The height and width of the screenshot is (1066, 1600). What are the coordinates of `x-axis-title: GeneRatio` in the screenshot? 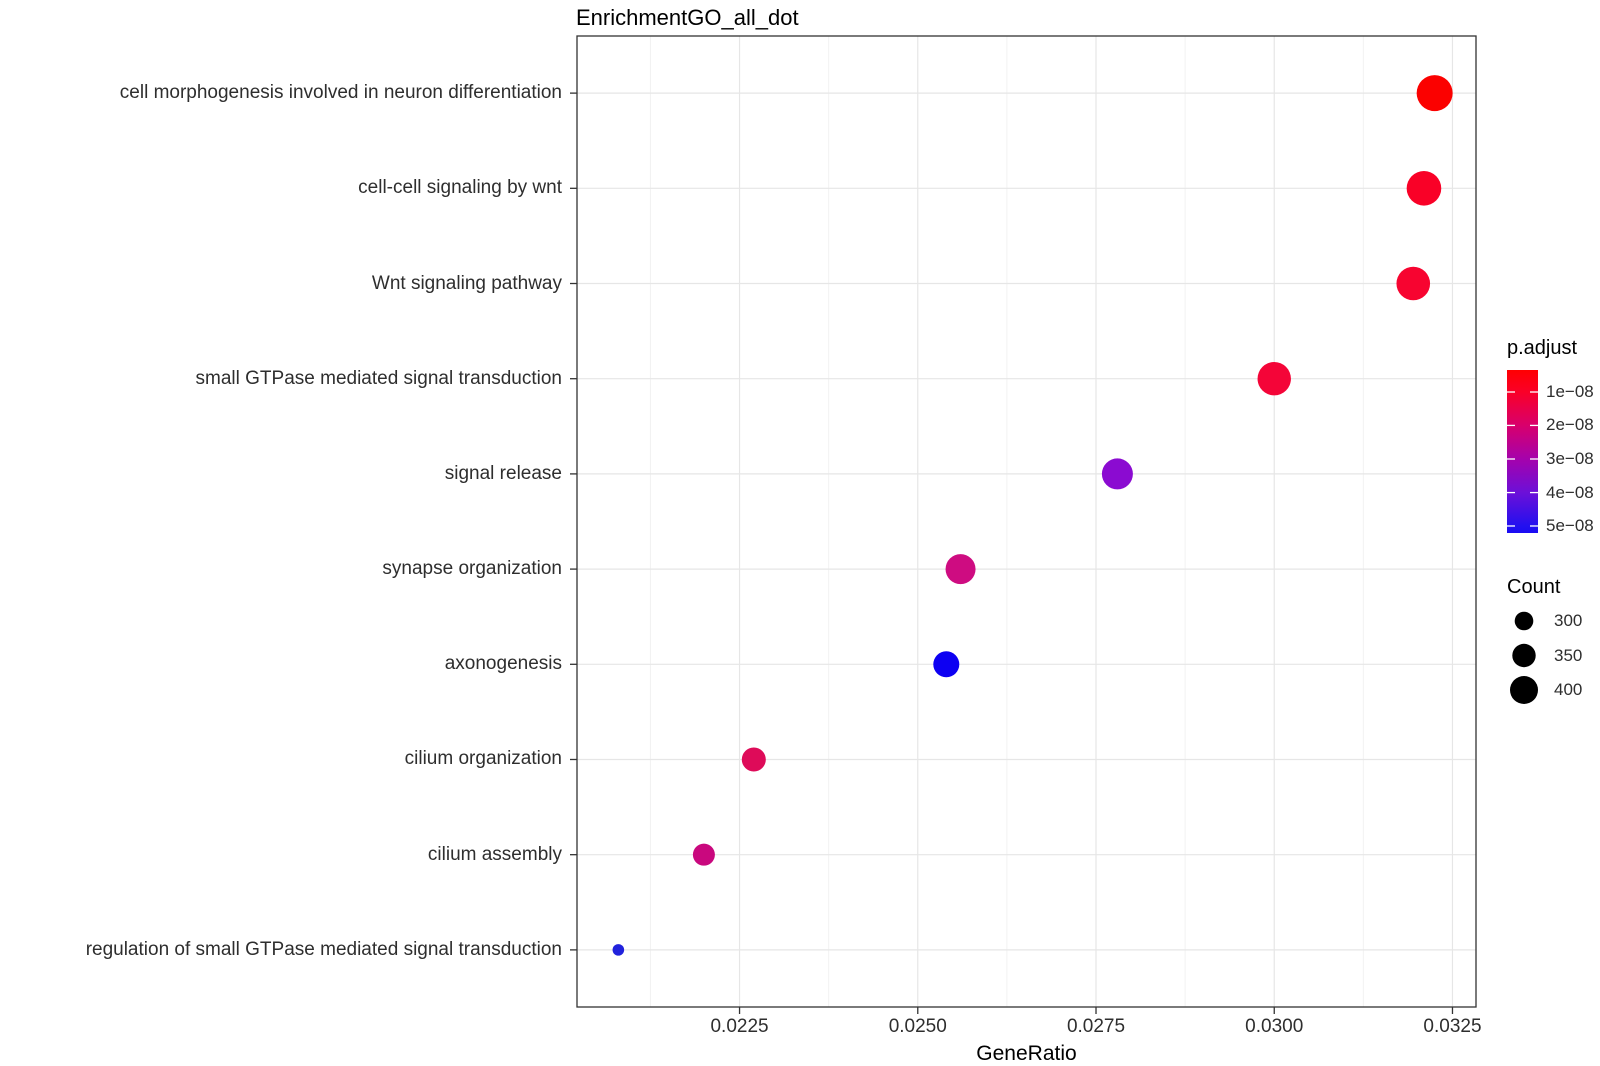 It's located at (1026, 1053).